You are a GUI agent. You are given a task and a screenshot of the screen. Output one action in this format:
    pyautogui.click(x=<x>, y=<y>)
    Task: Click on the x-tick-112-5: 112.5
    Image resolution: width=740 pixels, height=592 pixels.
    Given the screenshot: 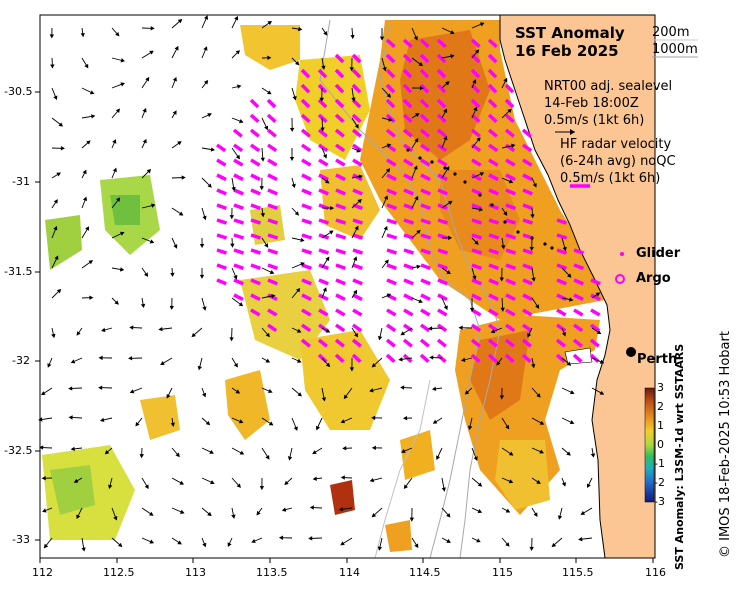 What is the action you would take?
    pyautogui.click(x=119, y=572)
    